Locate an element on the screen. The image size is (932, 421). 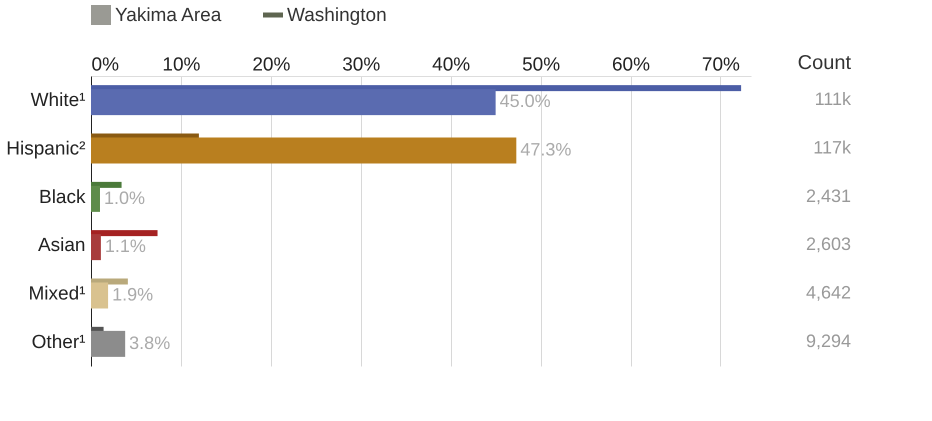
y-tick-label: Black is located at coordinates (62, 197).